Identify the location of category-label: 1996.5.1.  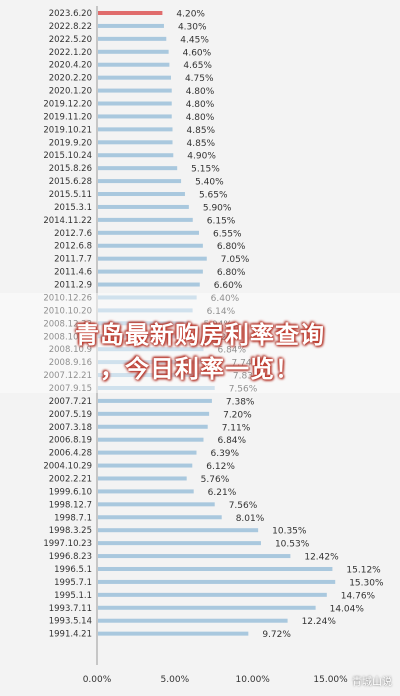
(73, 570).